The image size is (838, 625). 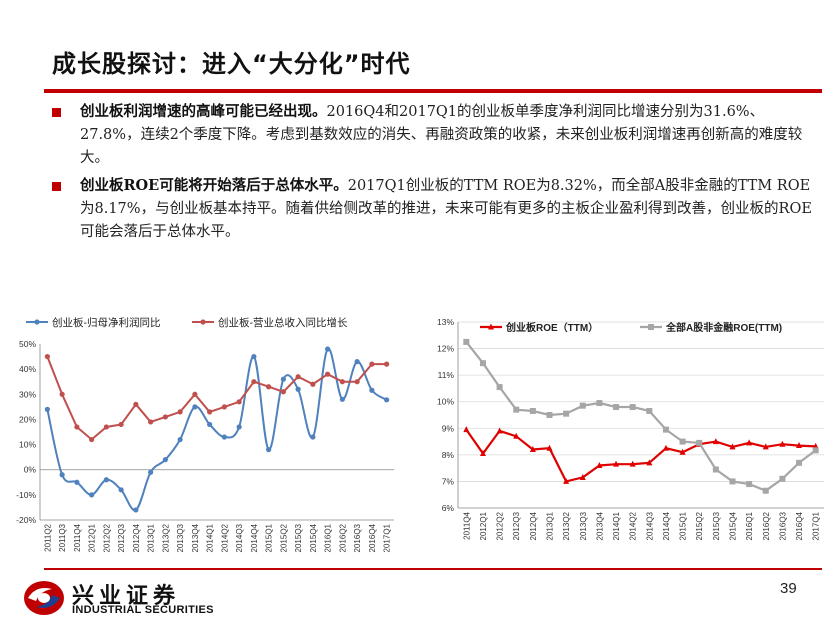 I want to click on x-tick-label: 2015Q4, so click(x=733, y=525).